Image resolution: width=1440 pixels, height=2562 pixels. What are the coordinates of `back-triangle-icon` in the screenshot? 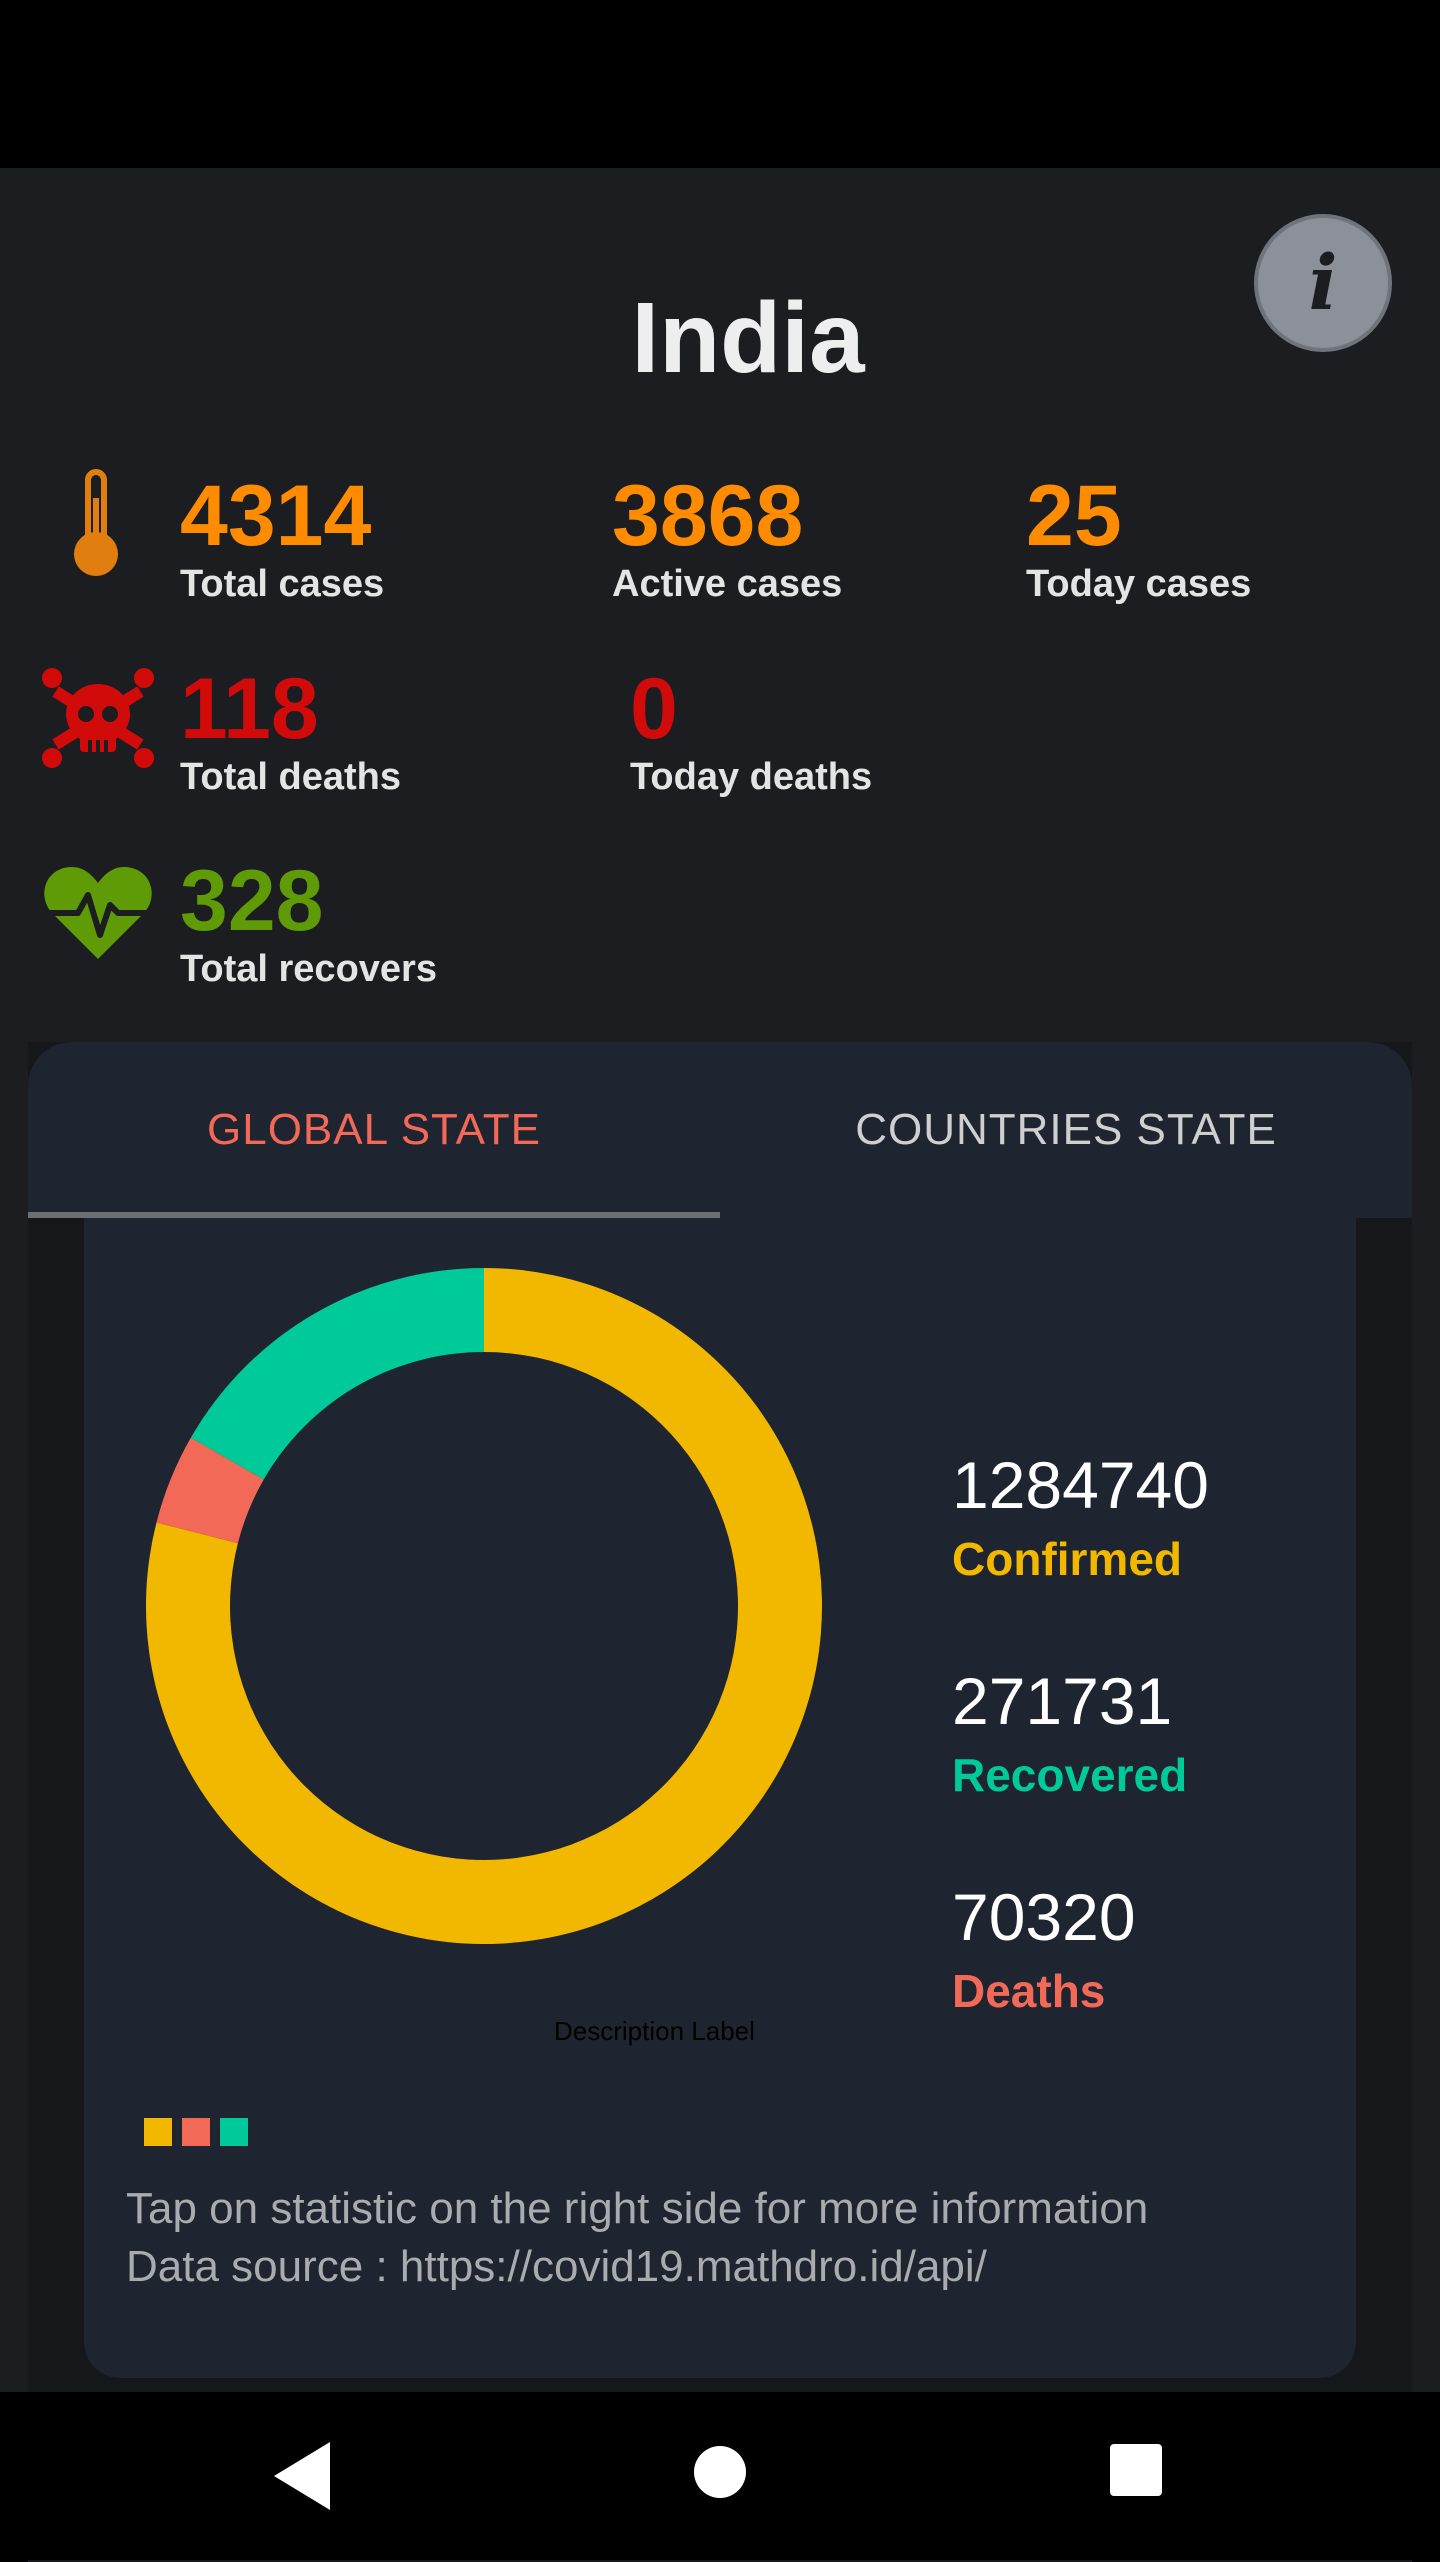 It's located at (302, 2476).